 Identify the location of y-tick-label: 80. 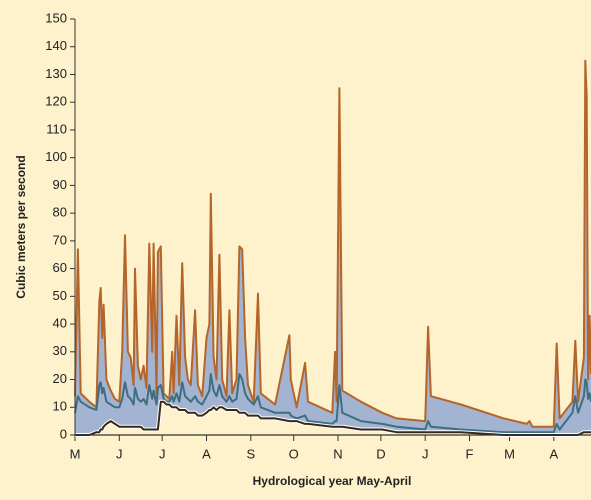
(60, 212).